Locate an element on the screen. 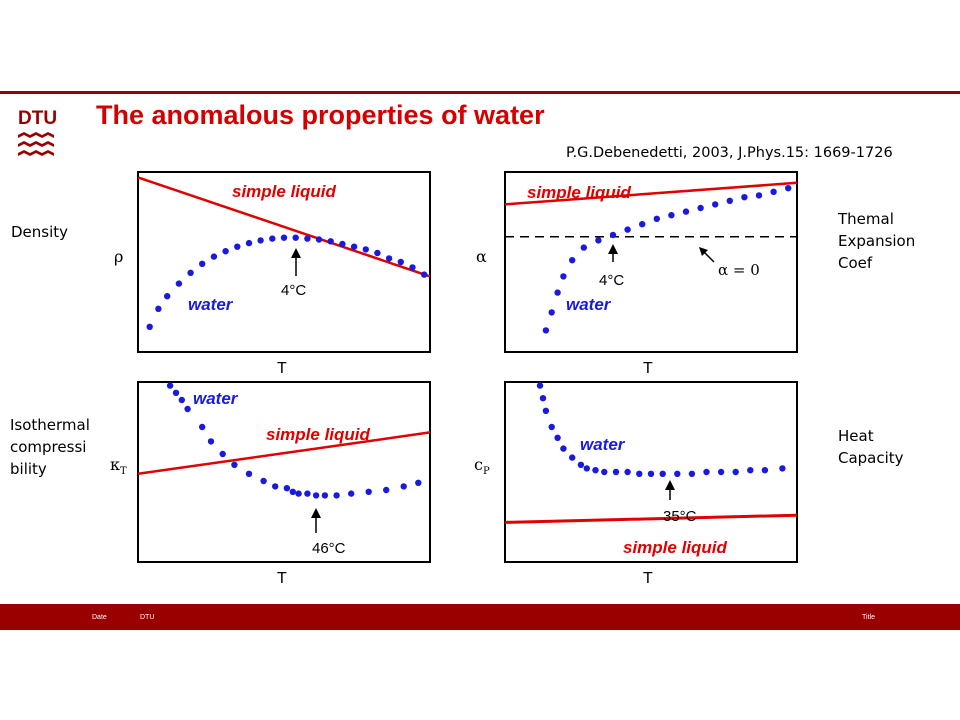 The width and height of the screenshot is (960, 720). density-frame is located at coordinates (284, 262).